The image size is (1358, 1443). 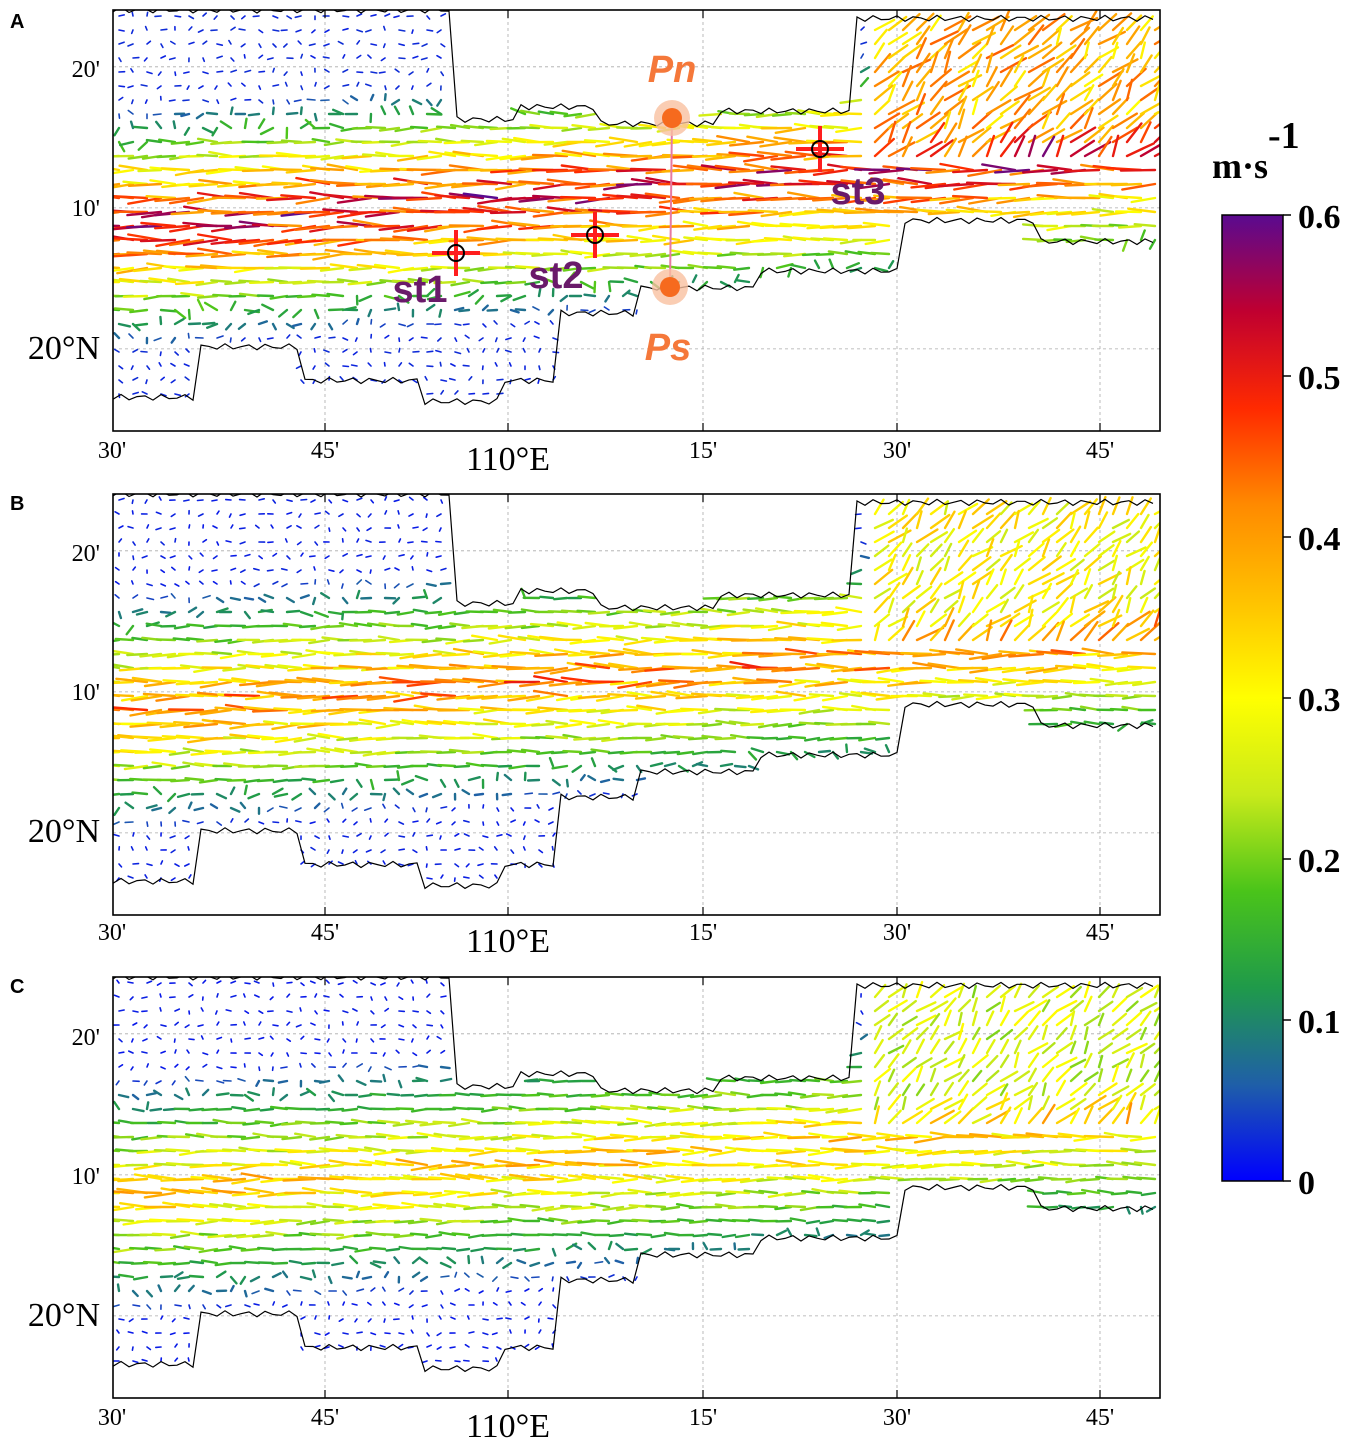 What do you see at coordinates (703, 933) in the screenshot?
I see `panel-b-x-tick-3: 15'` at bounding box center [703, 933].